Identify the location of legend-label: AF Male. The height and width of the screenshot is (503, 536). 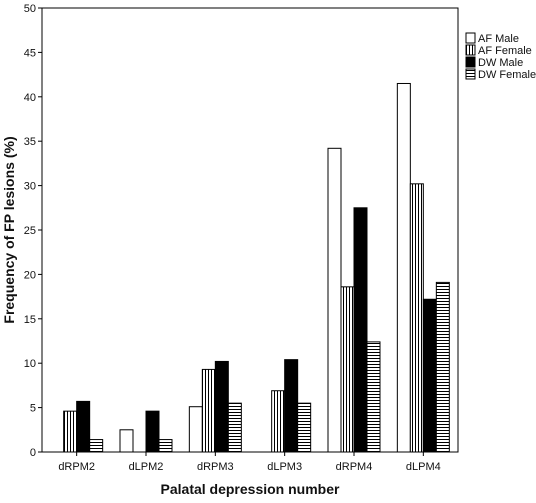
(498, 39).